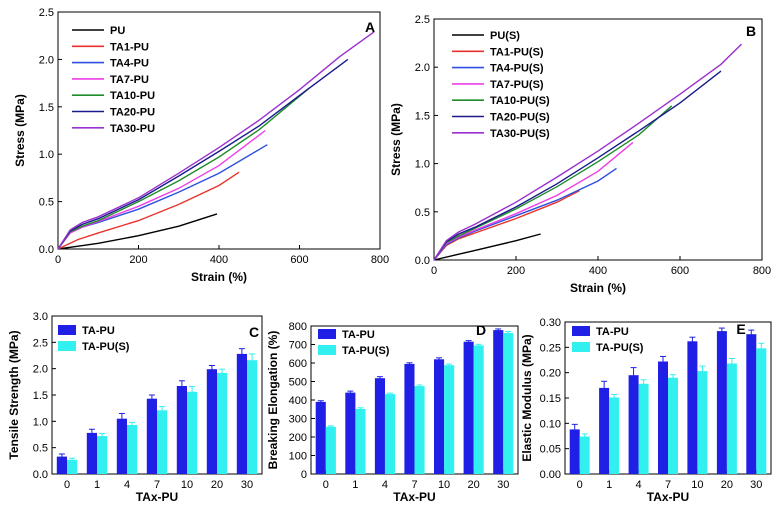 This screenshot has width=782, height=508. I want to click on y-tick-label: 0.15, so click(550, 399).